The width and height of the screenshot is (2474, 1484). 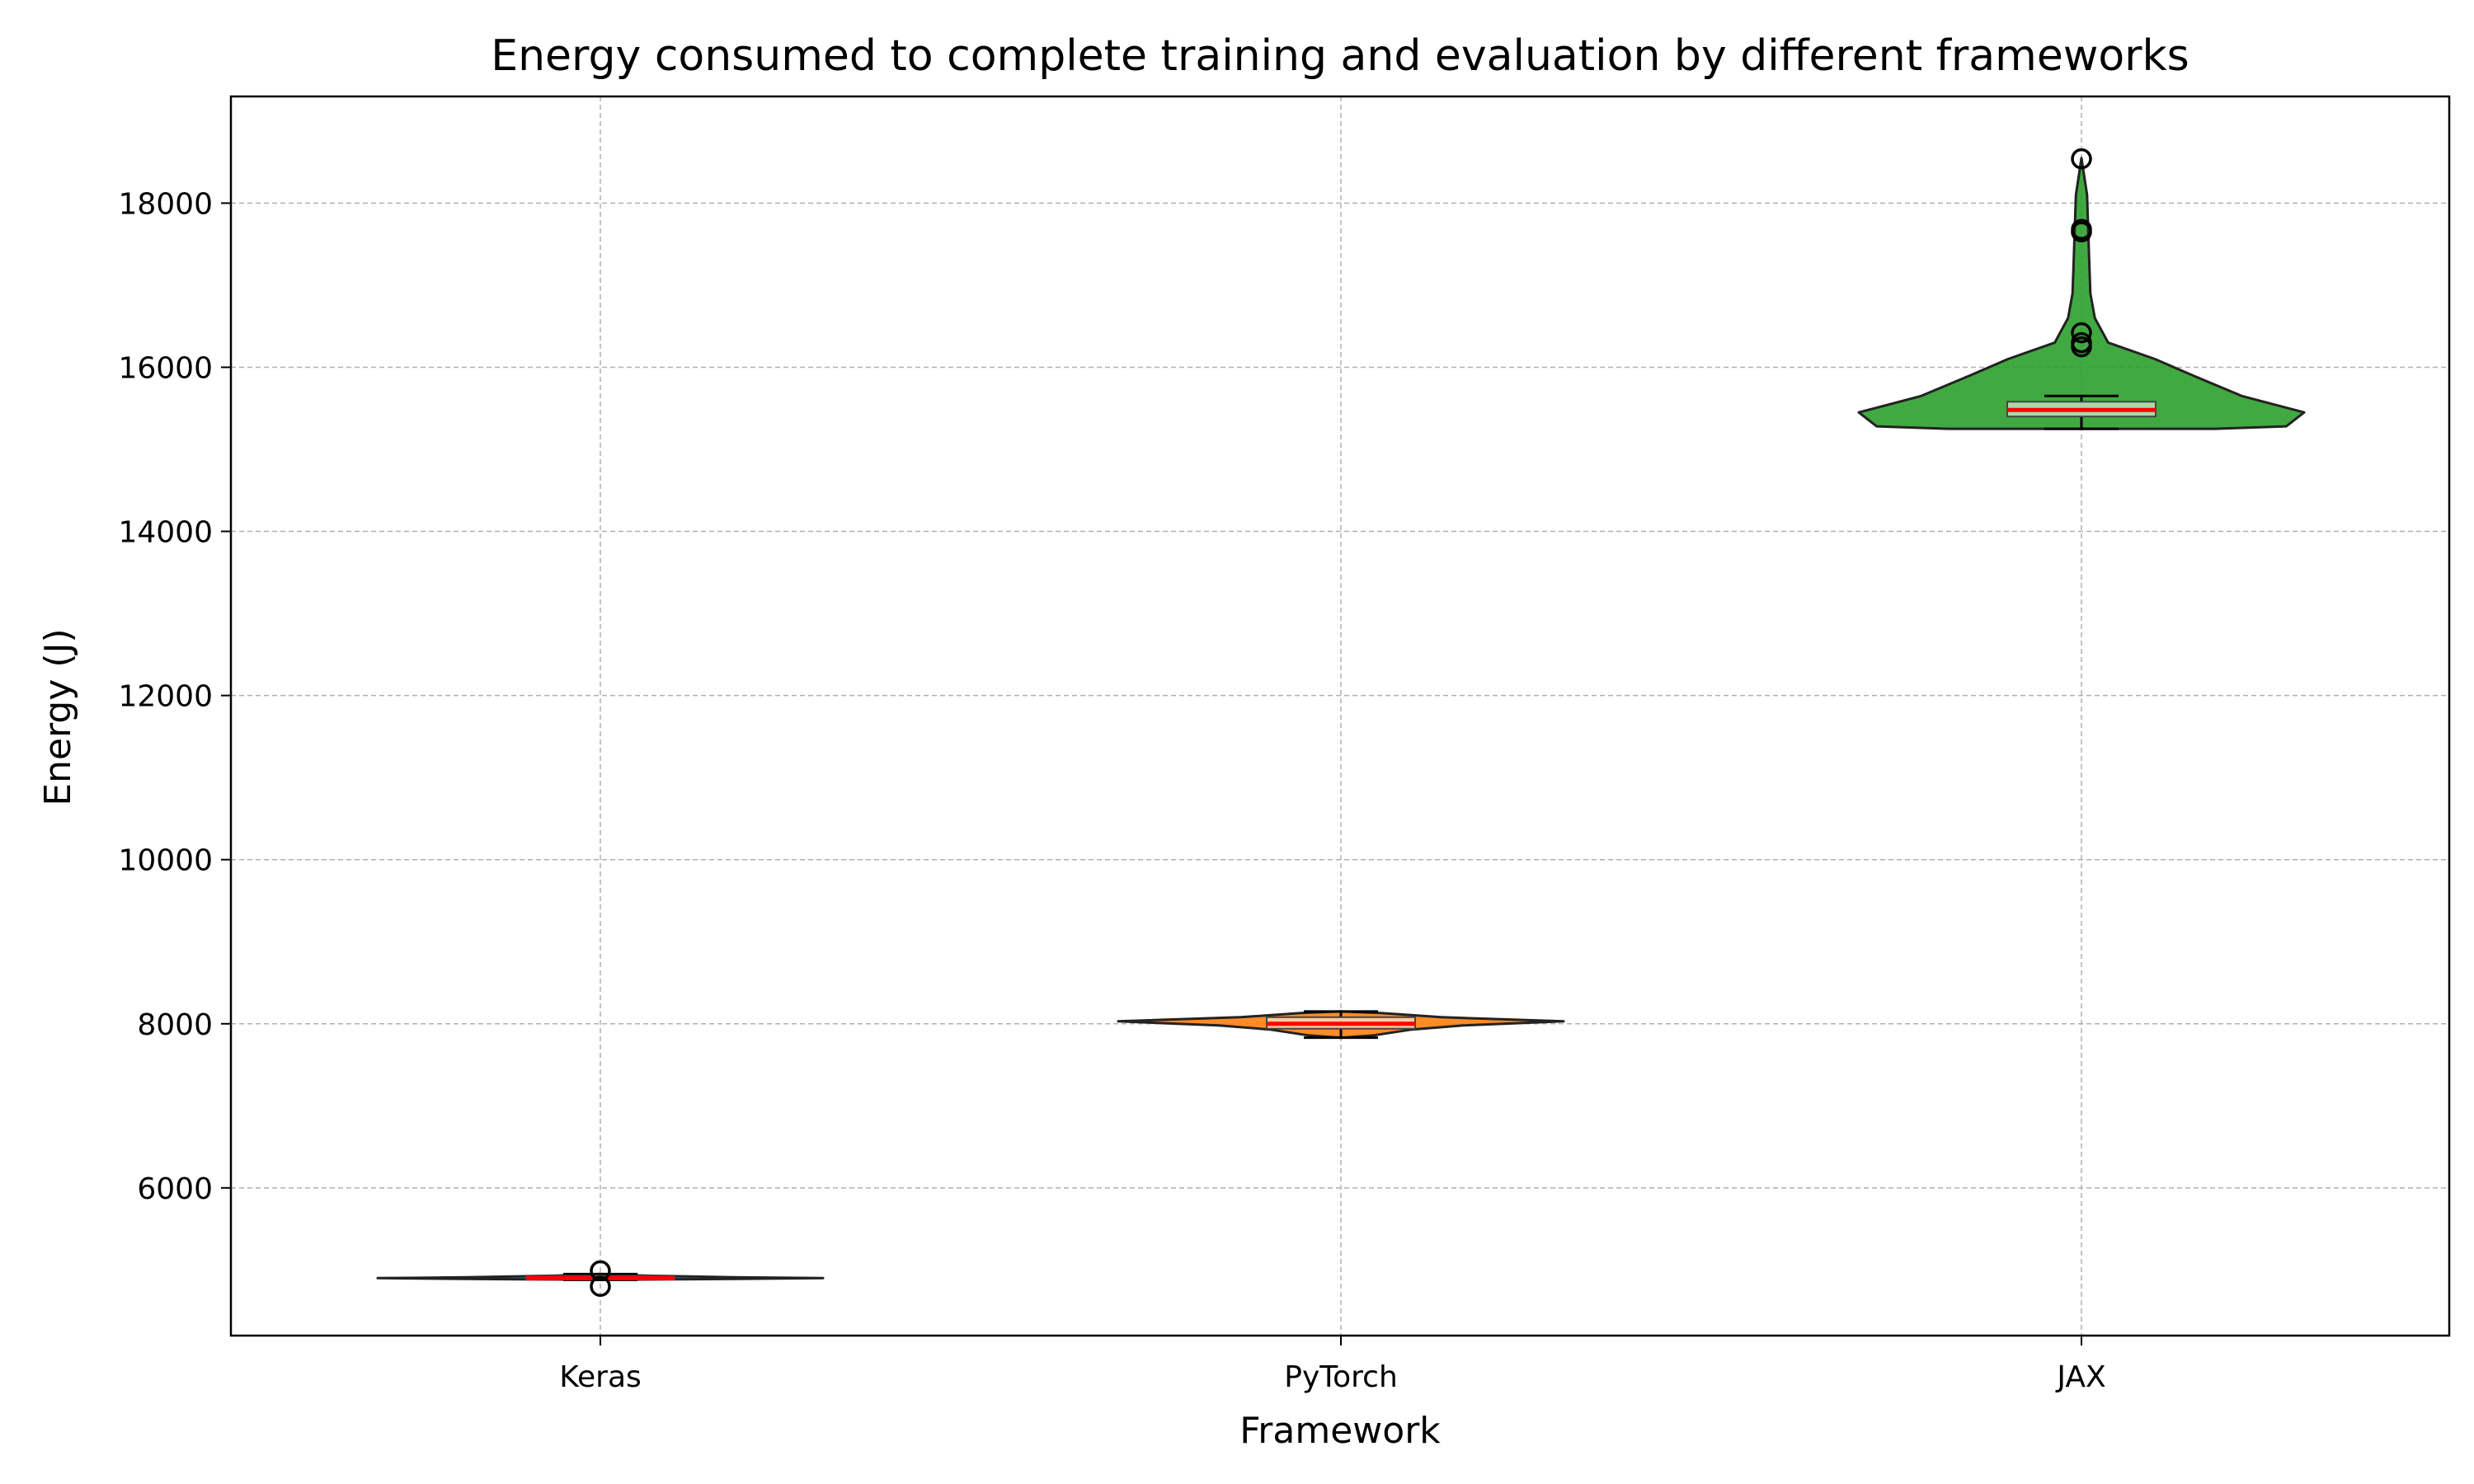 I want to click on y-tick-label: 14000, so click(x=165, y=533).